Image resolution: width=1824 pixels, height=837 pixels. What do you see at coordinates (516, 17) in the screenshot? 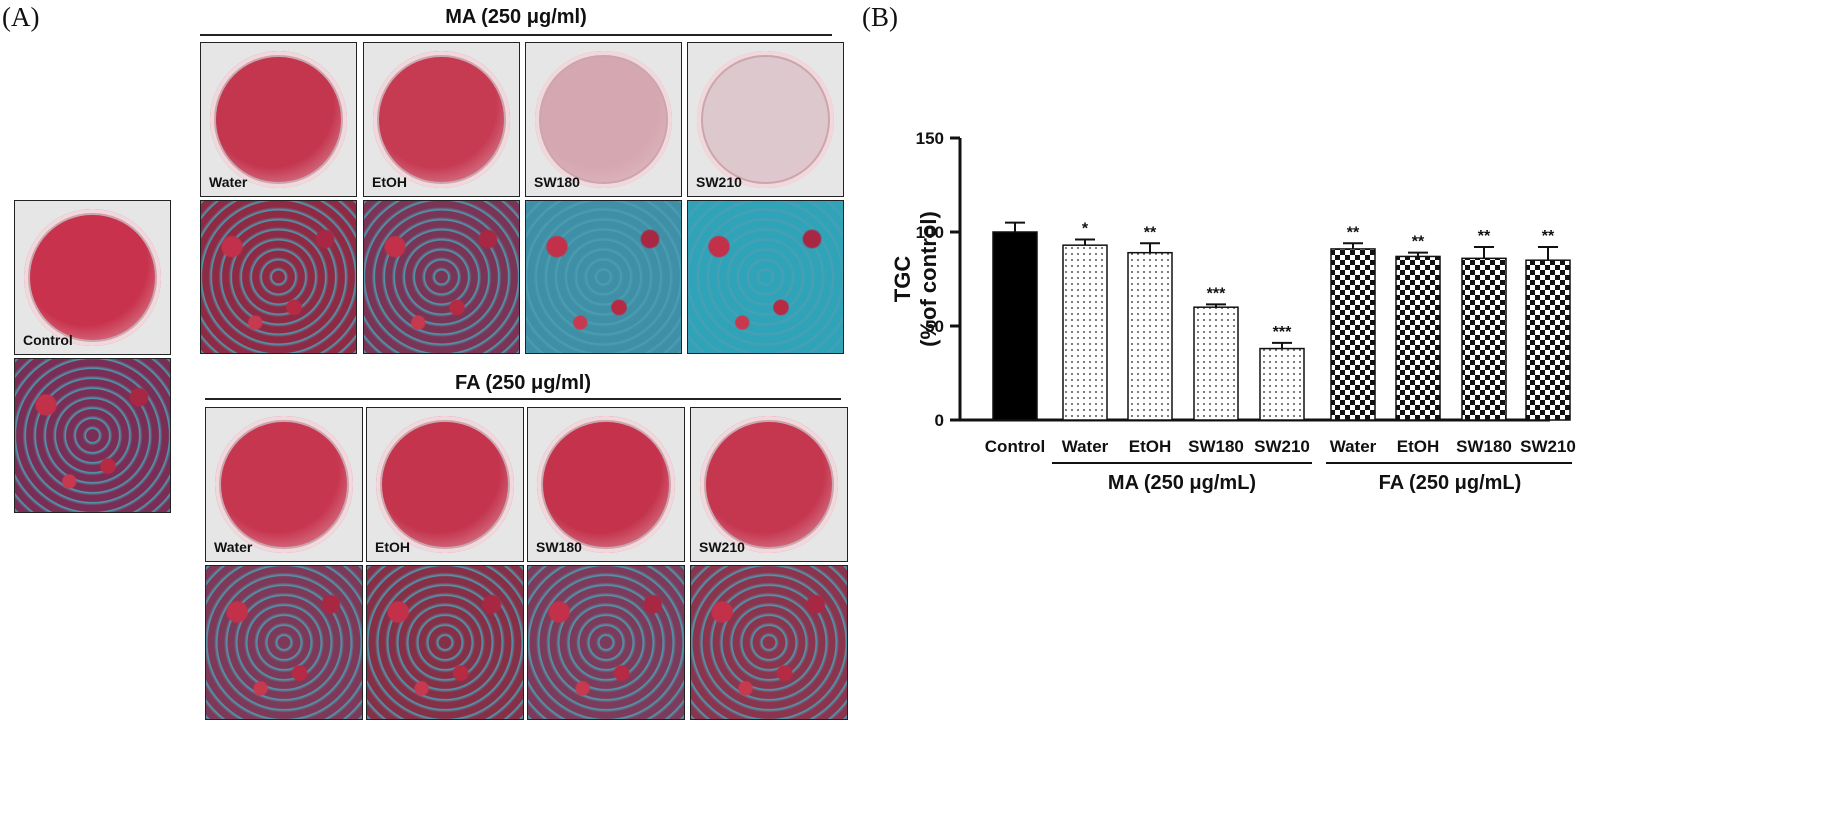
I see `ma-group-title: MA (250 μg/ml)` at bounding box center [516, 17].